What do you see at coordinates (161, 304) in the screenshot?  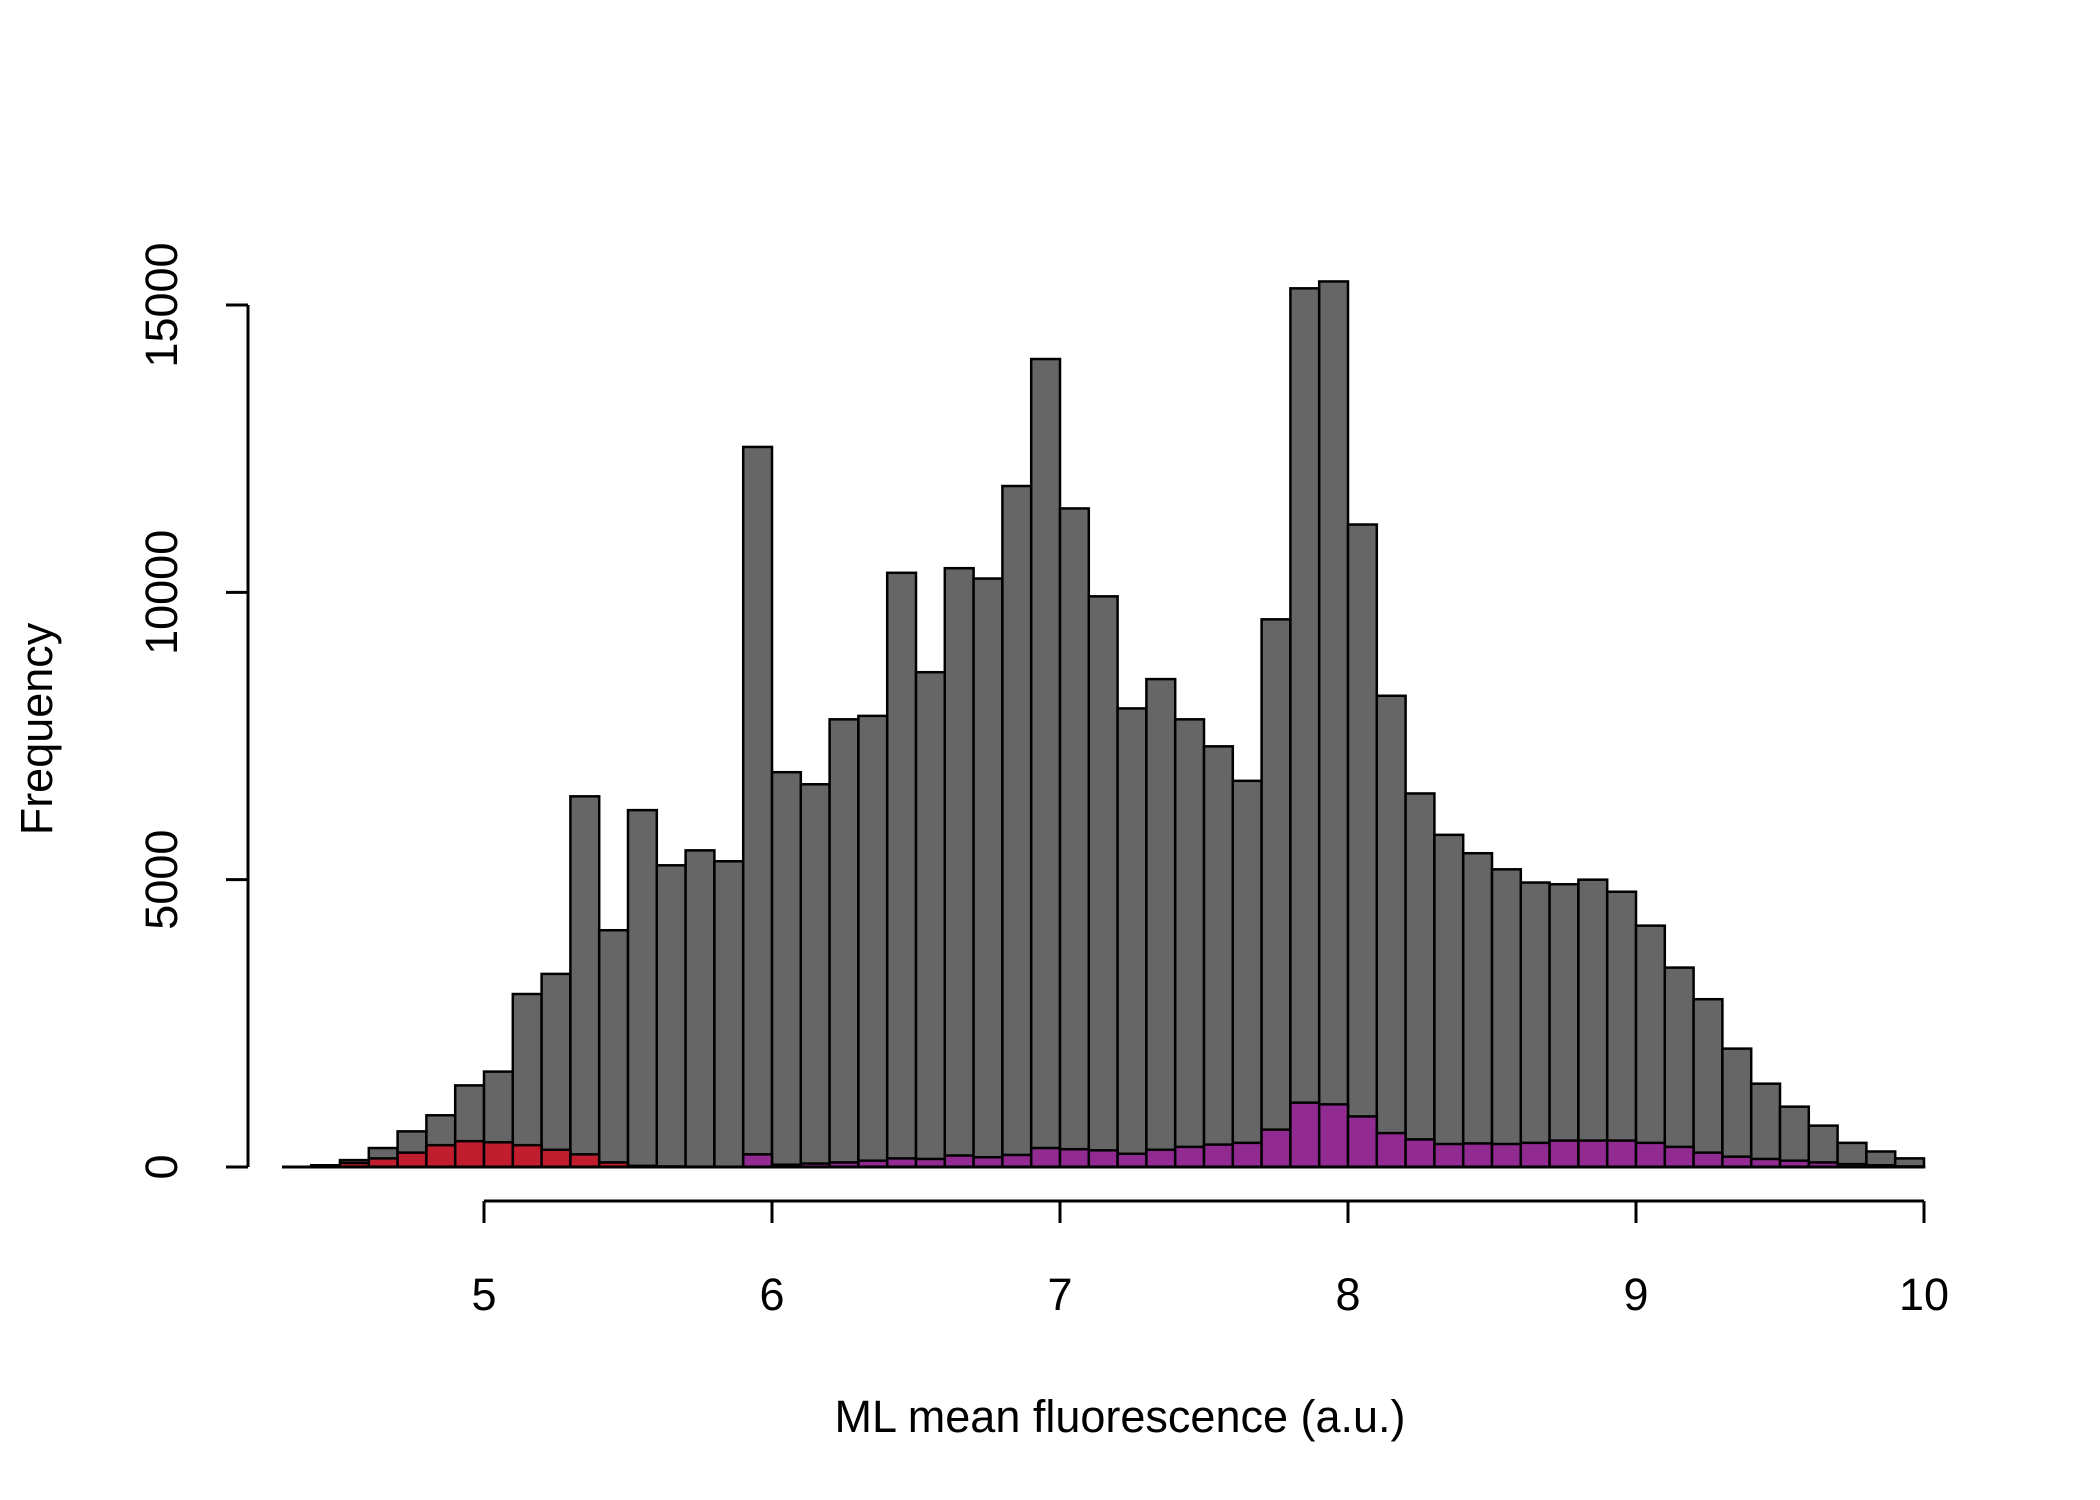 I see `y-tick-label: 15000` at bounding box center [161, 304].